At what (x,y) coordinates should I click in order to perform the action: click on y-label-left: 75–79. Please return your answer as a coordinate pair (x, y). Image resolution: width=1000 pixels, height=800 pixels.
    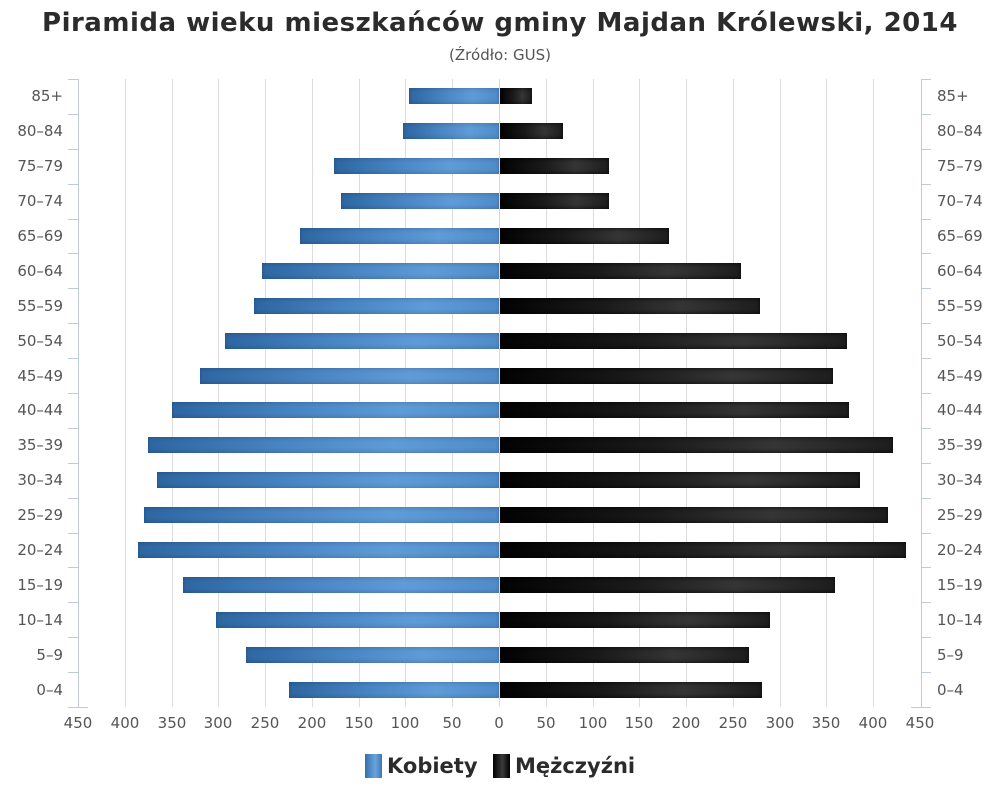
    Looking at the image, I should click on (40, 166).